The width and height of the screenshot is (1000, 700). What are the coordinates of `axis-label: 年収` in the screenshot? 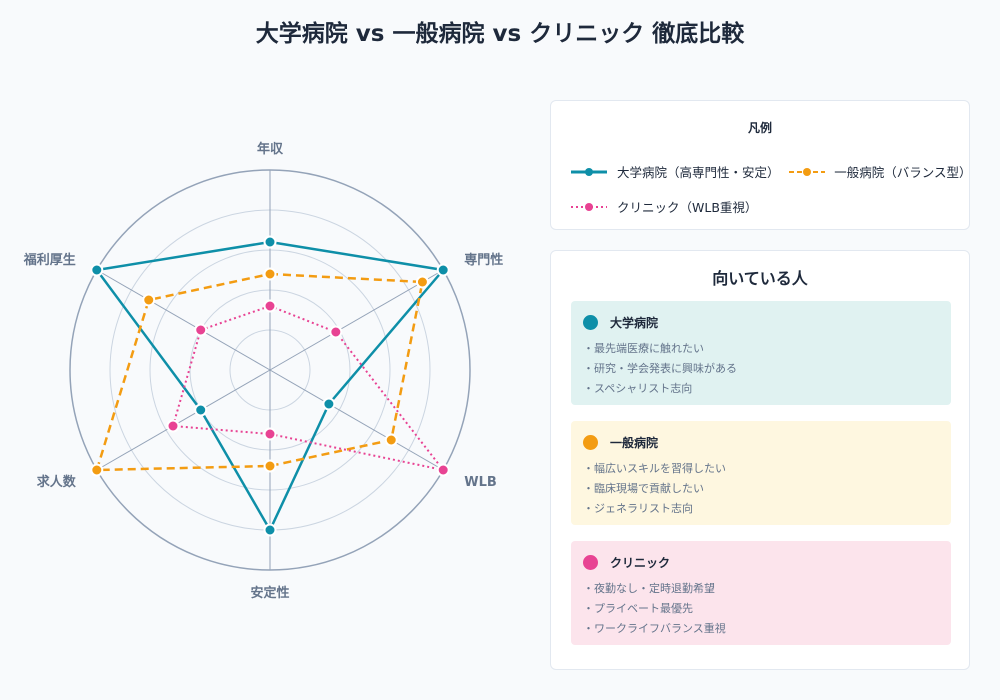 It's located at (270, 149).